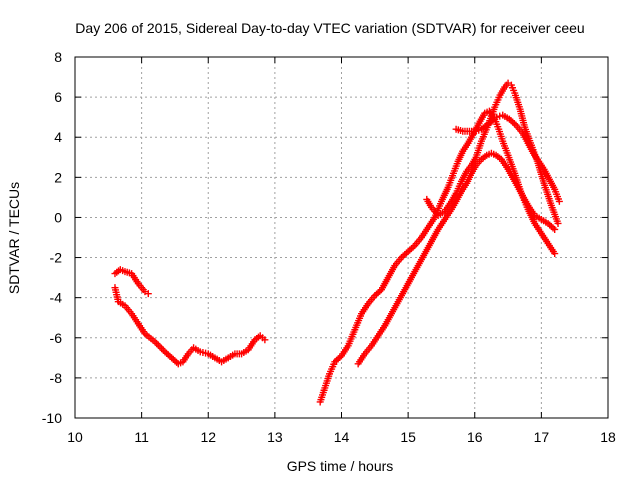 This screenshot has width=640, height=480. I want to click on x-tick-label: 13, so click(275, 437).